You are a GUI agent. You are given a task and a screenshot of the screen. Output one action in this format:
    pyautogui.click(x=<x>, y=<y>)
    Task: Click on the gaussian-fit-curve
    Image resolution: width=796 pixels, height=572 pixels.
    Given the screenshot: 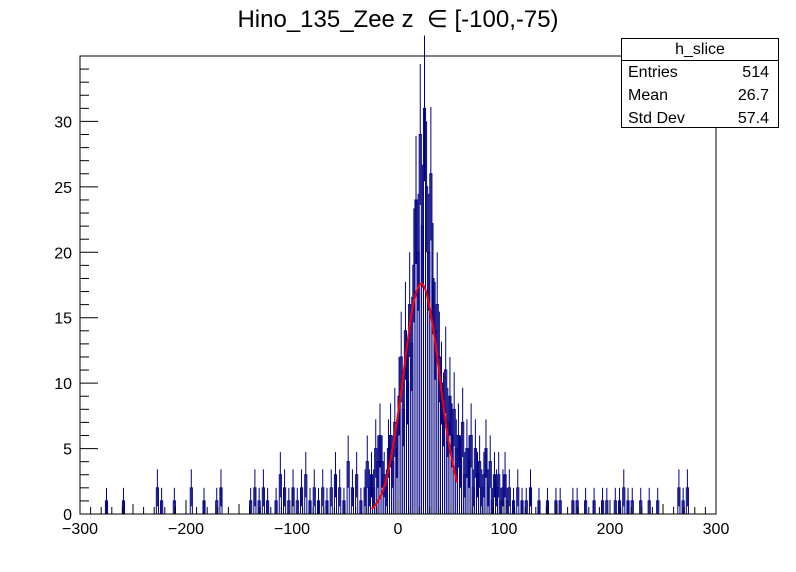 What is the action you would take?
    pyautogui.click(x=414, y=396)
    